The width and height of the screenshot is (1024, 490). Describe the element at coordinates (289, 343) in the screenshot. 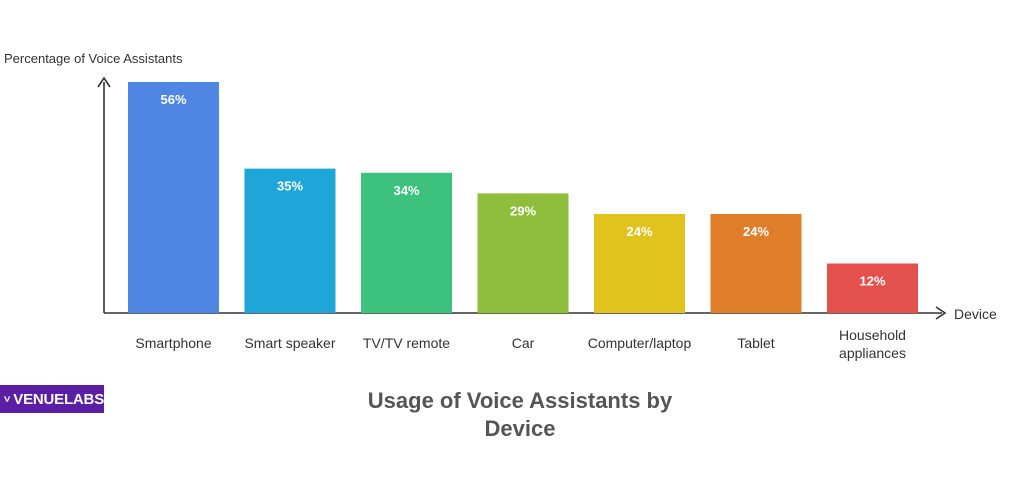

I see `category-label: Smart speaker` at that location.